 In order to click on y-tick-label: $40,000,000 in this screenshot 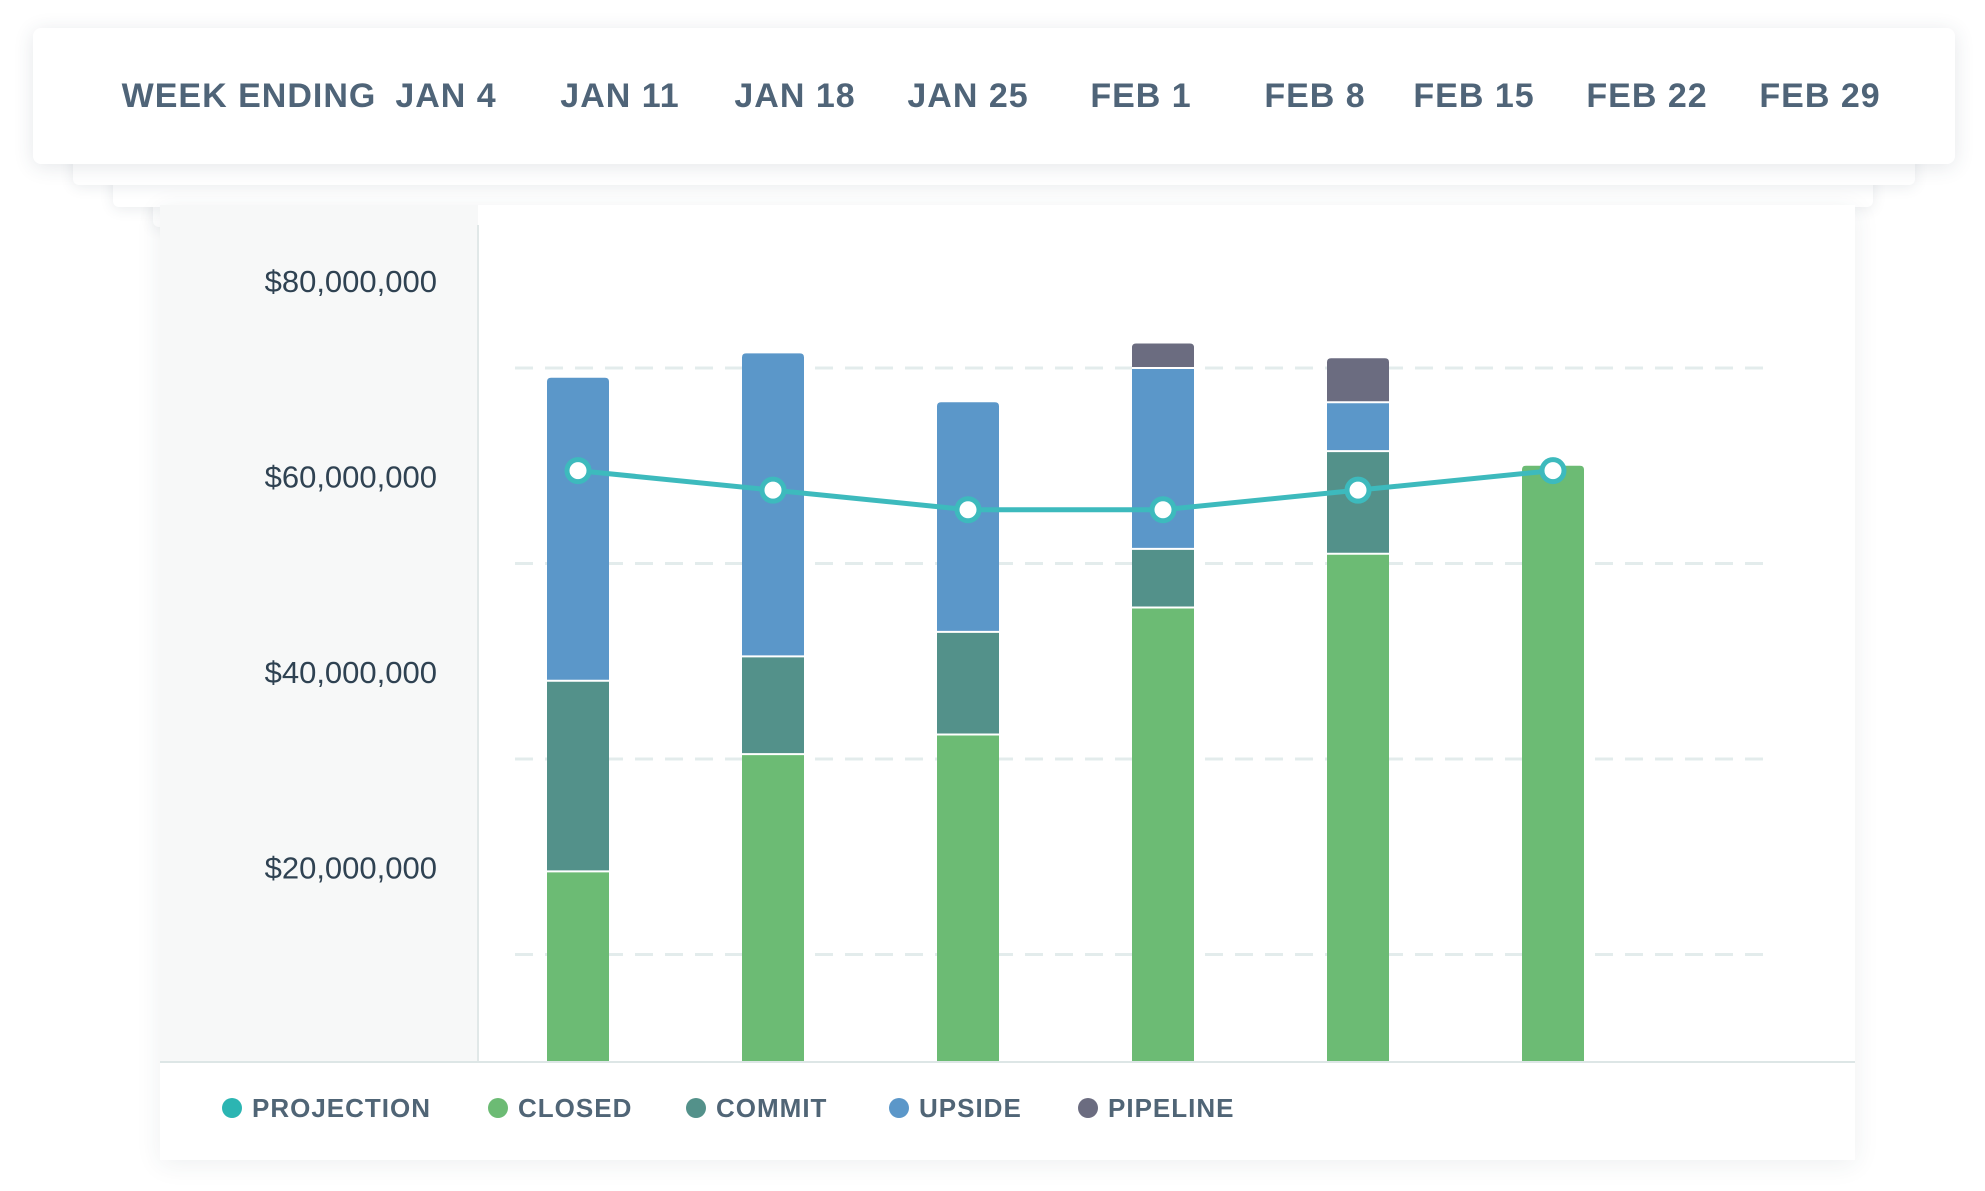, I will do `click(351, 672)`.